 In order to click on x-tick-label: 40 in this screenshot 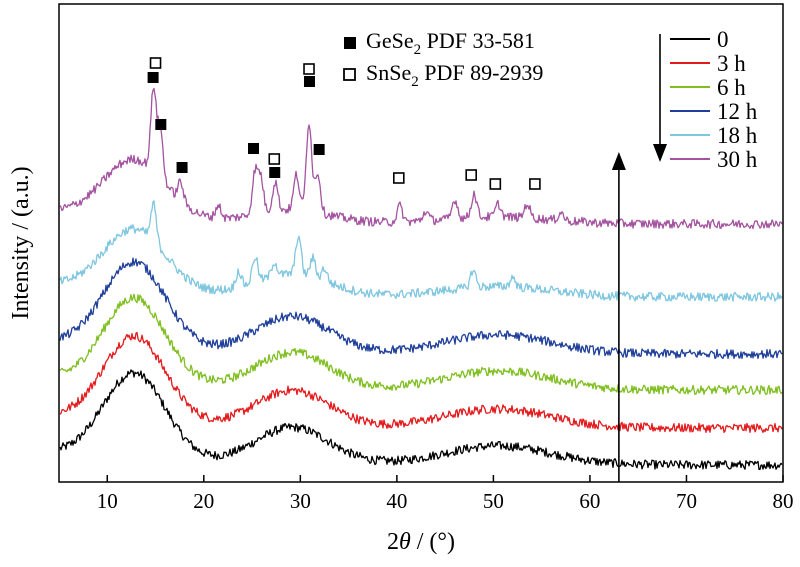, I will do `click(396, 501)`.